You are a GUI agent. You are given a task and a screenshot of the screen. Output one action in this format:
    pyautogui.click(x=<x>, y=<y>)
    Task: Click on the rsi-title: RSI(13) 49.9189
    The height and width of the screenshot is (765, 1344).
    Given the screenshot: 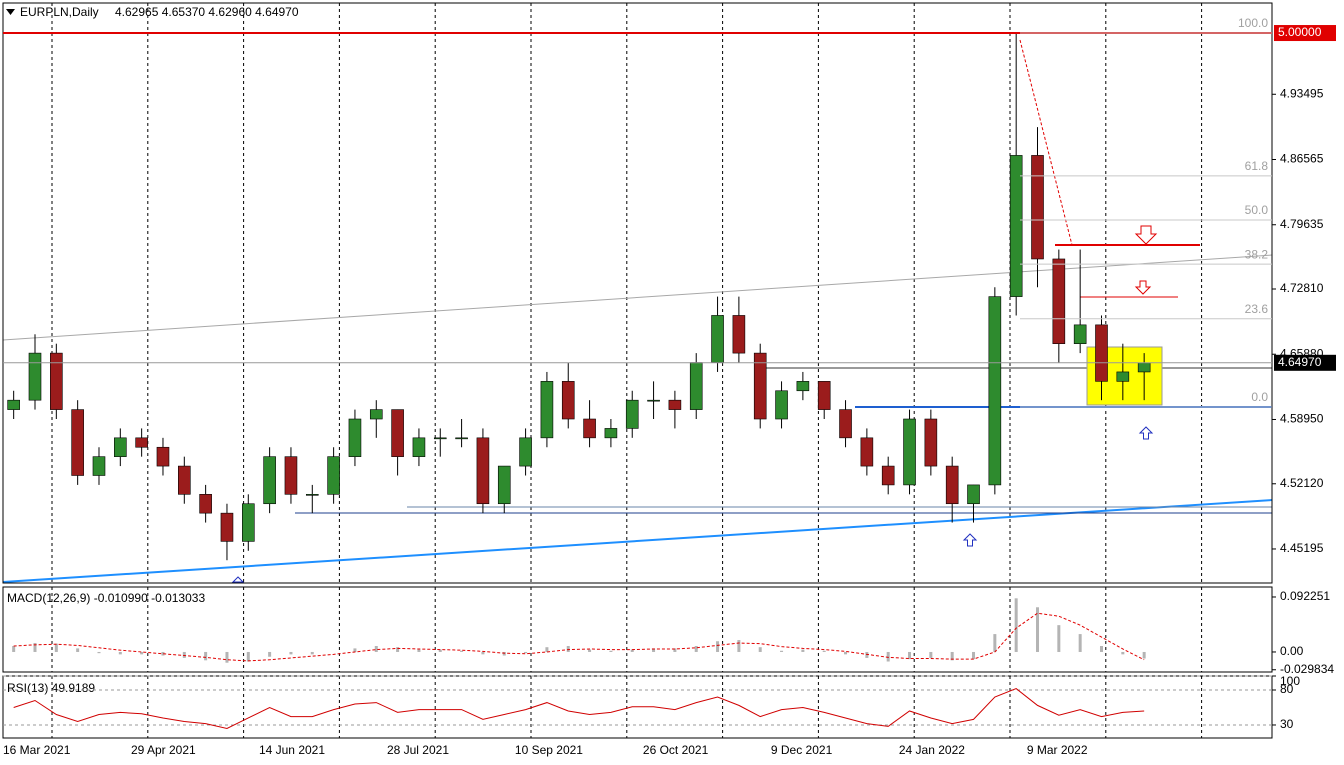 What is the action you would take?
    pyautogui.click(x=51, y=688)
    